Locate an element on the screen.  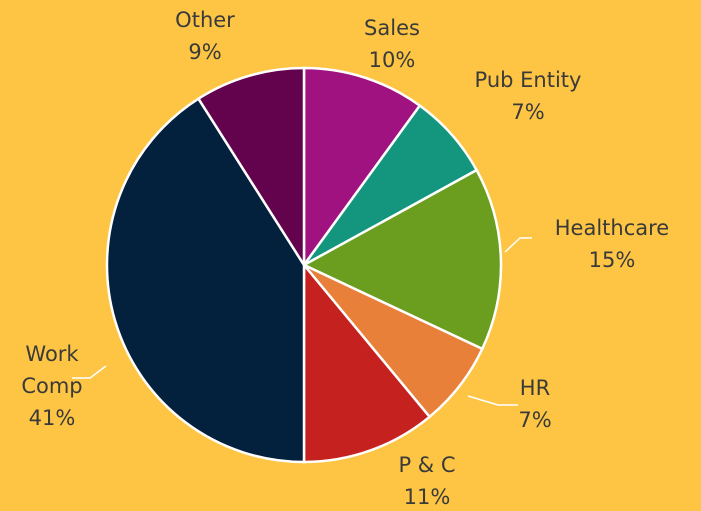
value-label: 10% is located at coordinates (392, 60).